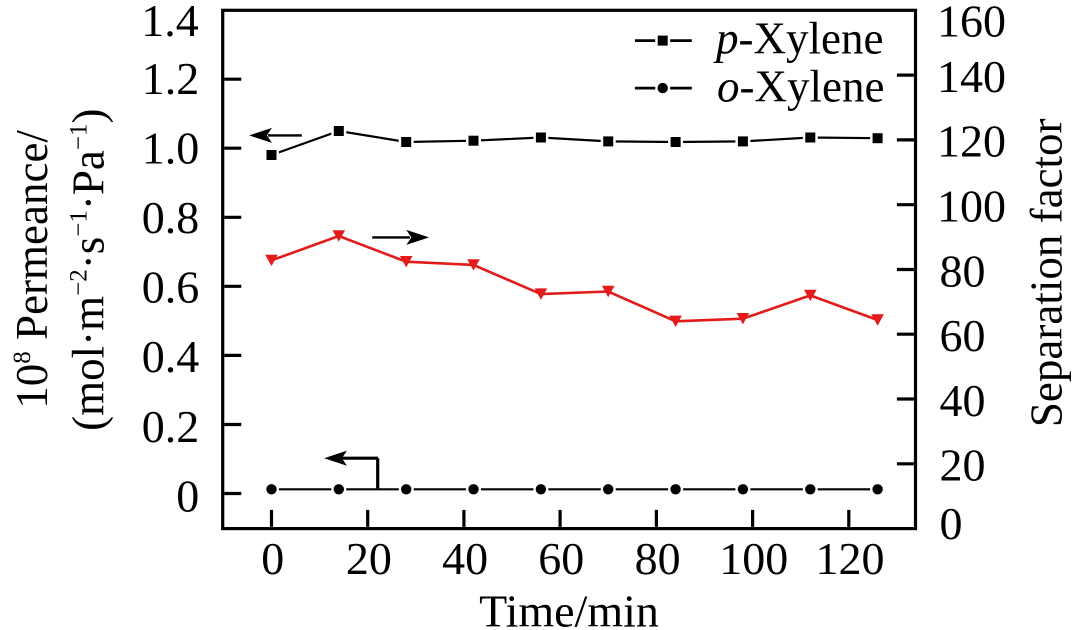 Image resolution: width=1082 pixels, height=630 pixels. Describe the element at coordinates (171, 147) in the screenshot. I see `svg-text: 1.0` at that location.